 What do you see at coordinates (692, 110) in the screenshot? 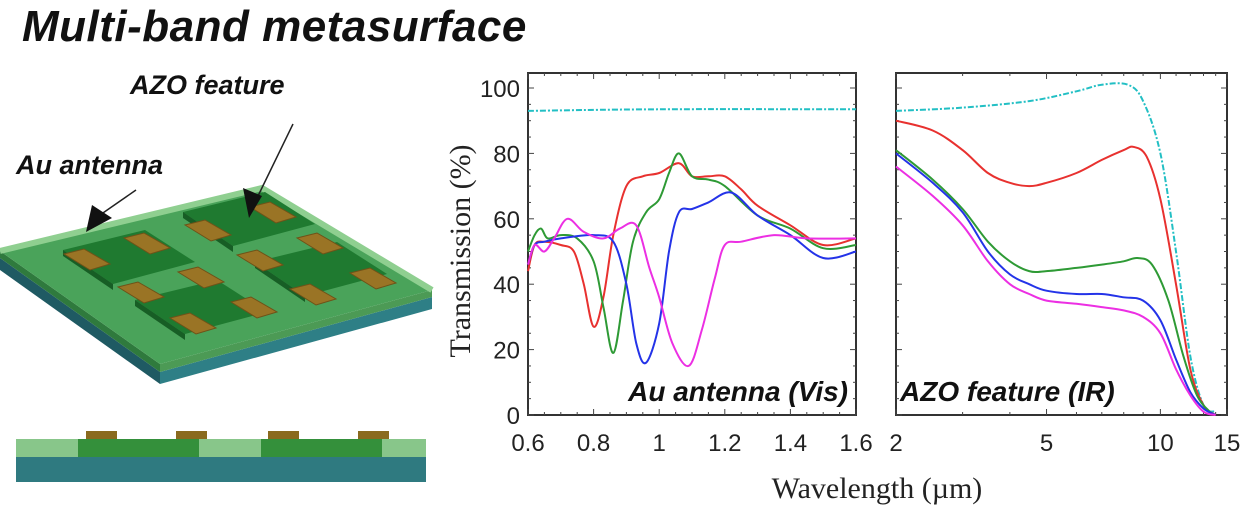
I see `series-line-cyan` at bounding box center [692, 110].